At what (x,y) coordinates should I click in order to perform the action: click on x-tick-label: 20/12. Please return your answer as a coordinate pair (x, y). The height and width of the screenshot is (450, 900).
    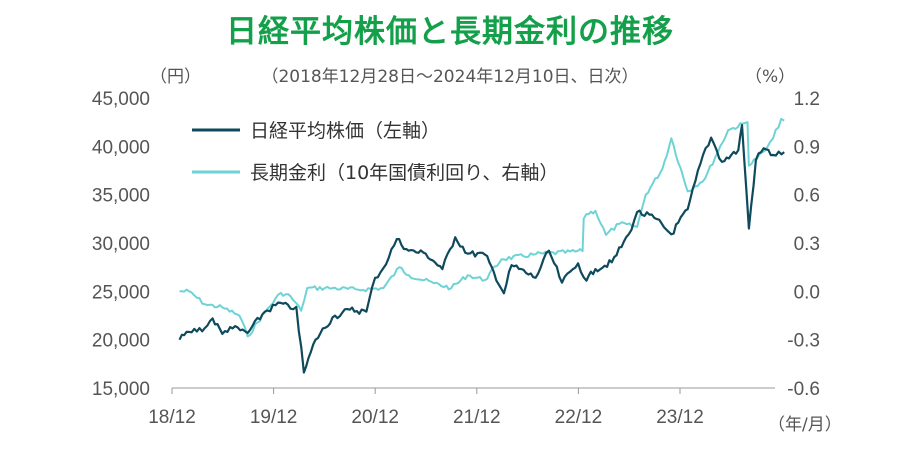
    Looking at the image, I should click on (375, 417).